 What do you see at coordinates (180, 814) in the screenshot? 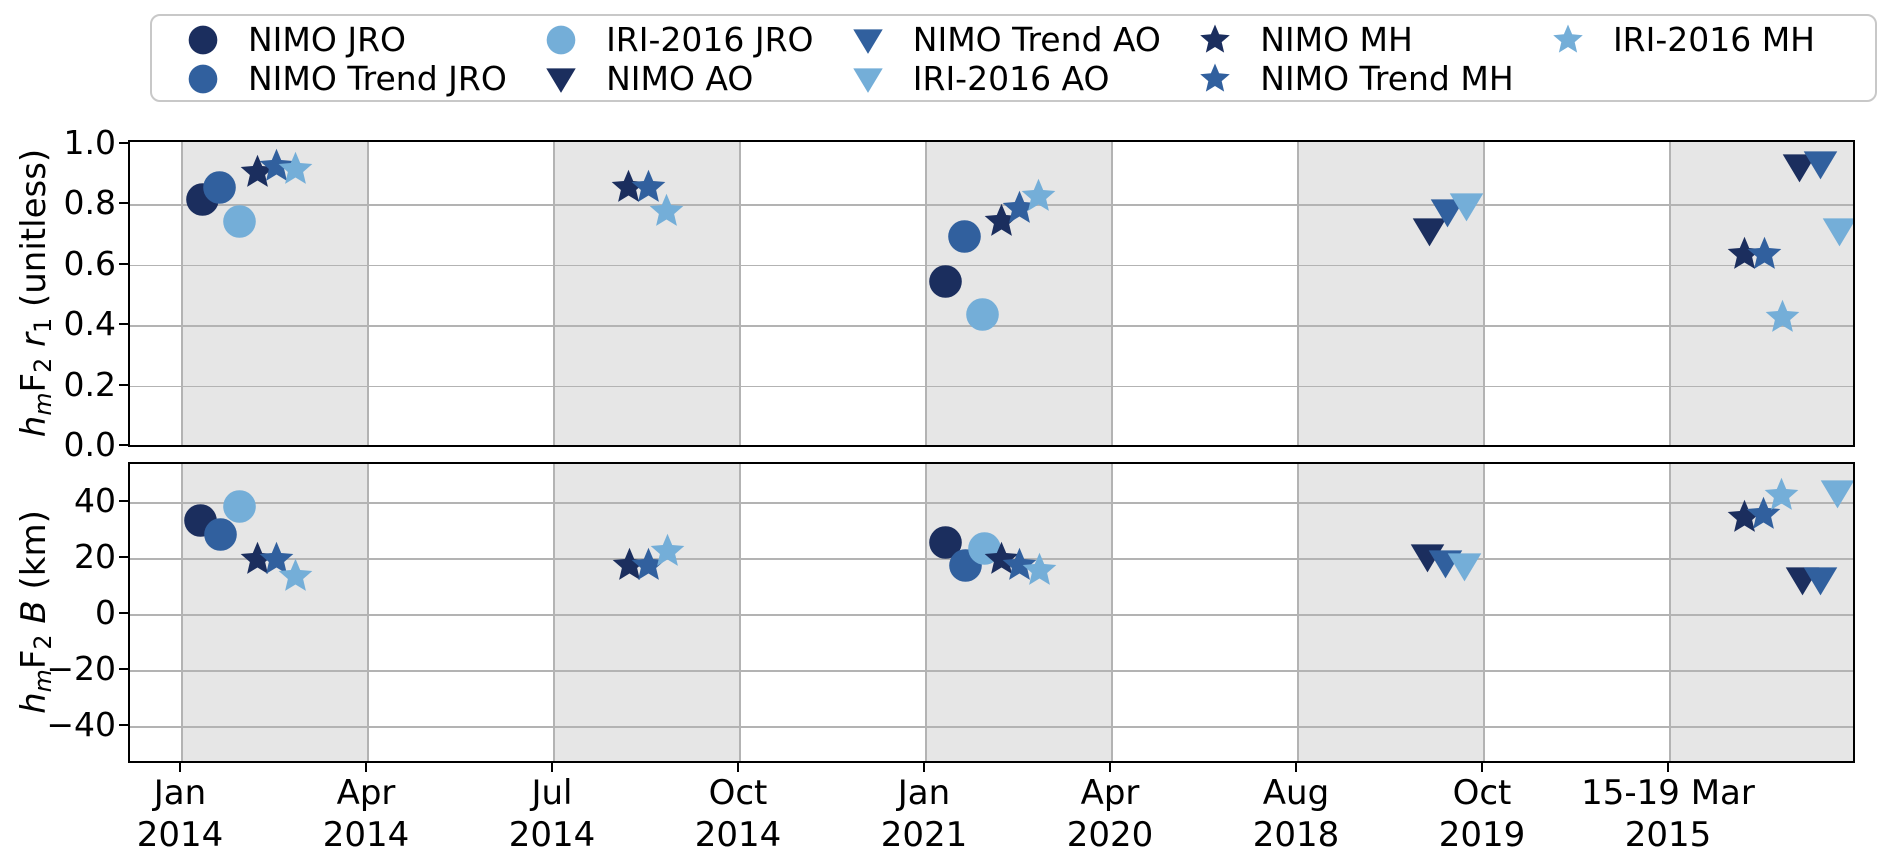
I see `x-tick-label: Jan 2014` at bounding box center [180, 814].